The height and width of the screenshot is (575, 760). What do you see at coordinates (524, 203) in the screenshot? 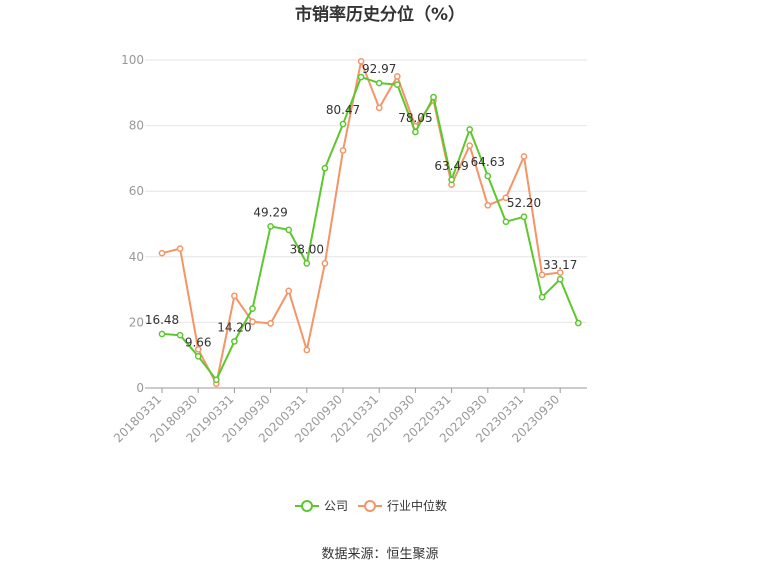
I see `data-label: 52.20` at bounding box center [524, 203].